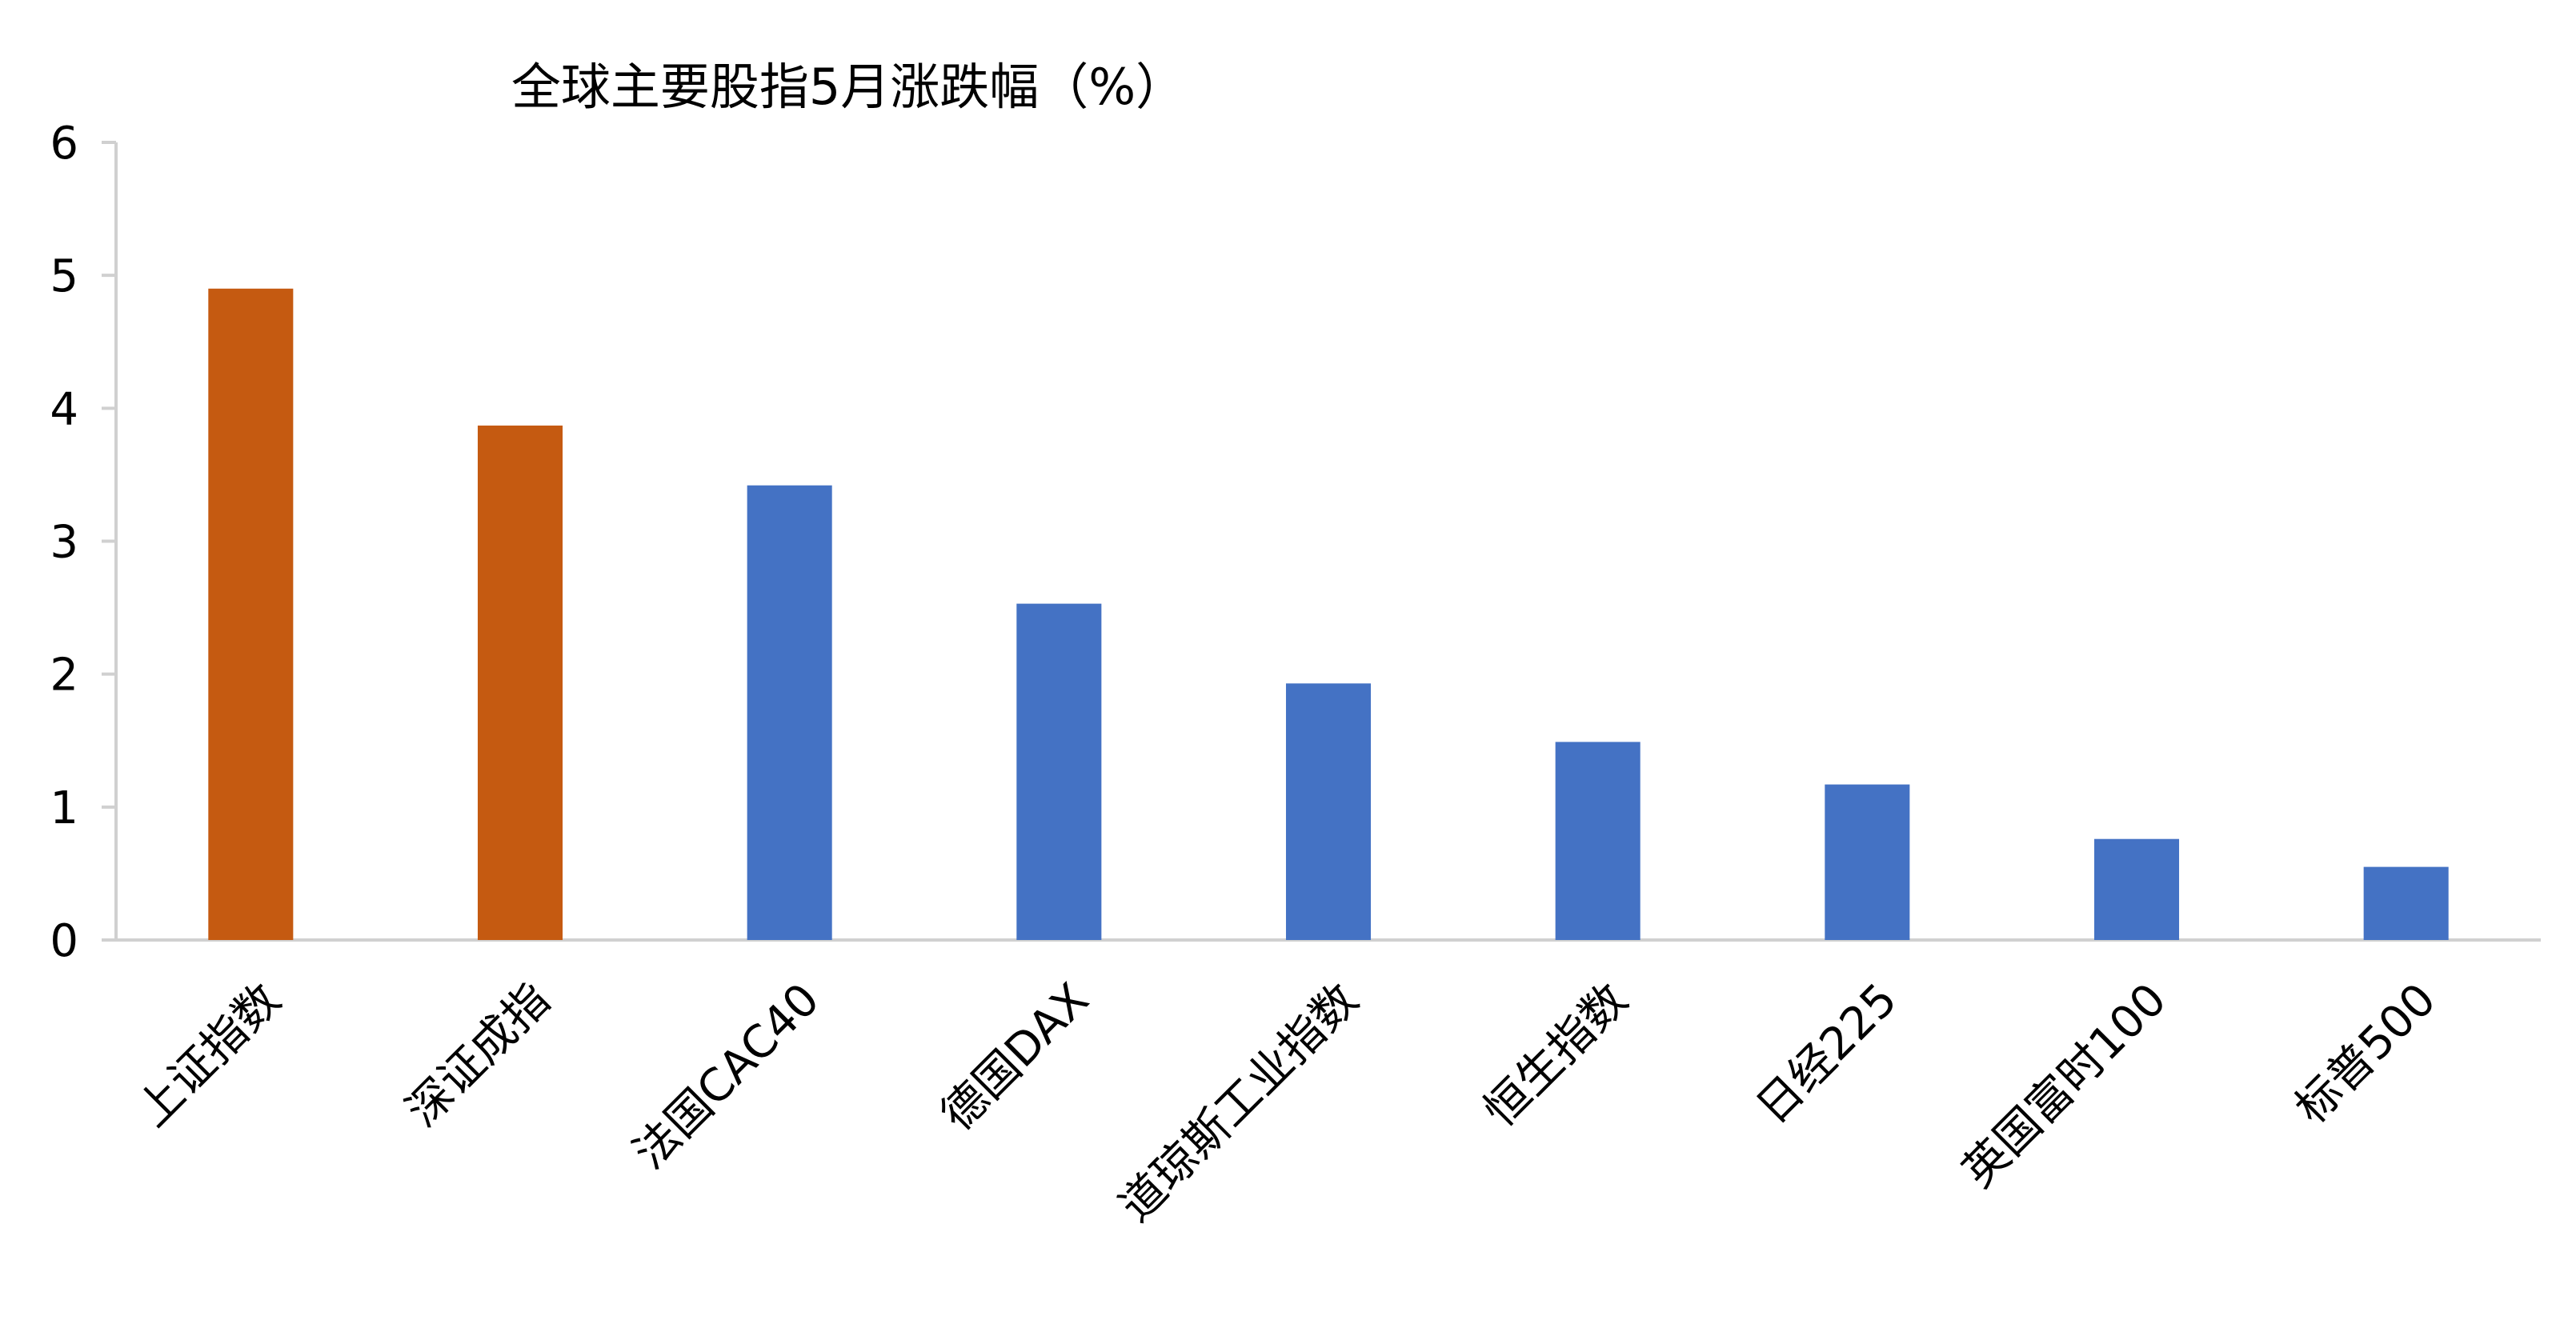 Image resolution: width=2576 pixels, height=1328 pixels. What do you see at coordinates (64, 808) in the screenshot?
I see `y-tick-label: 1` at bounding box center [64, 808].